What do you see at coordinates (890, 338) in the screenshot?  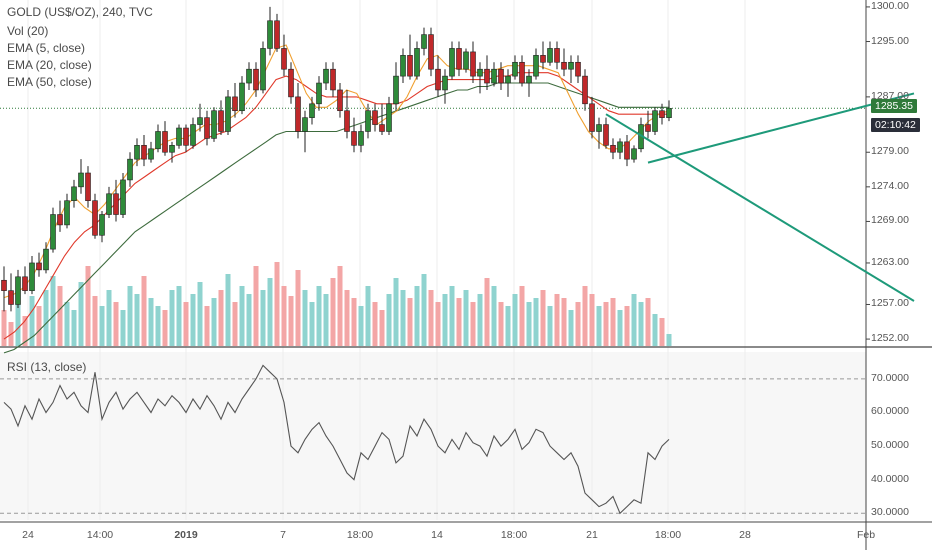 I see `price-tick-label: 1252.00` at bounding box center [890, 338].